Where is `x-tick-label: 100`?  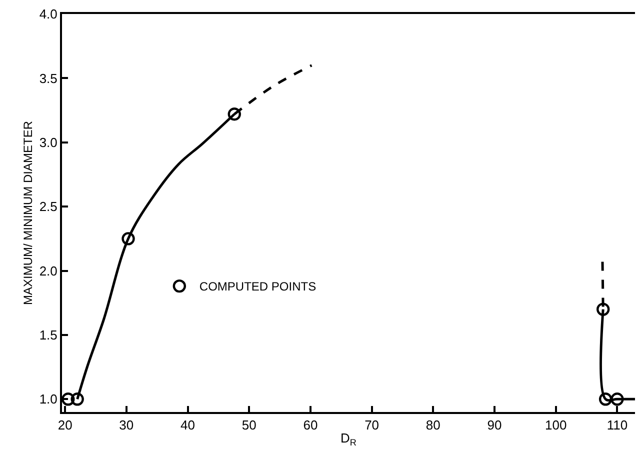
x-tick-label: 100 is located at coordinates (556, 425).